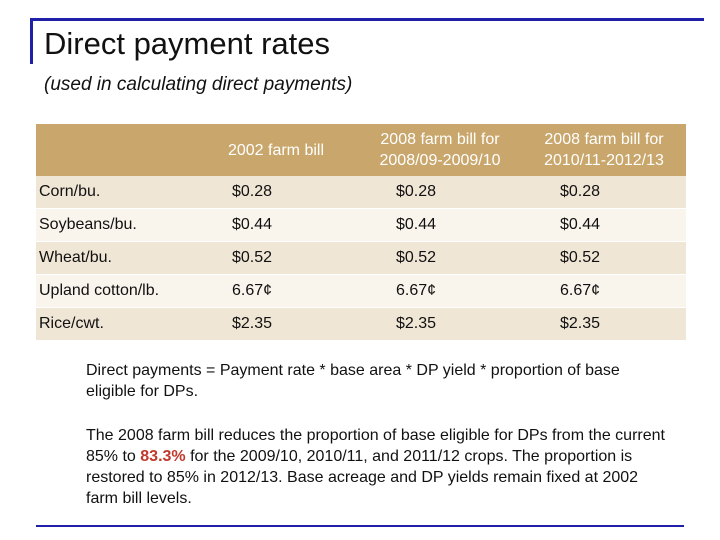  What do you see at coordinates (31, 41) in the screenshot?
I see `title-accent-bar` at bounding box center [31, 41].